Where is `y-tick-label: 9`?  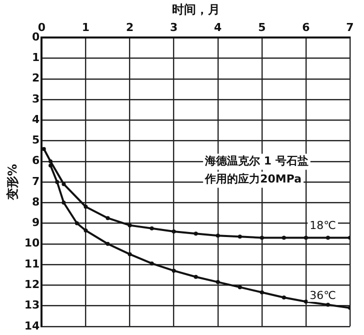 y-tick-label: 9 is located at coordinates (36, 223).